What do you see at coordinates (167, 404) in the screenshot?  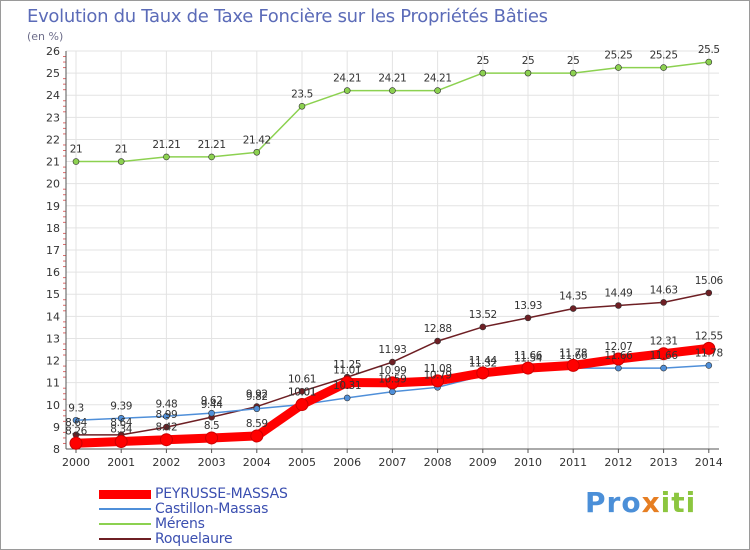 I see `data-label: 9.48` at bounding box center [167, 404].